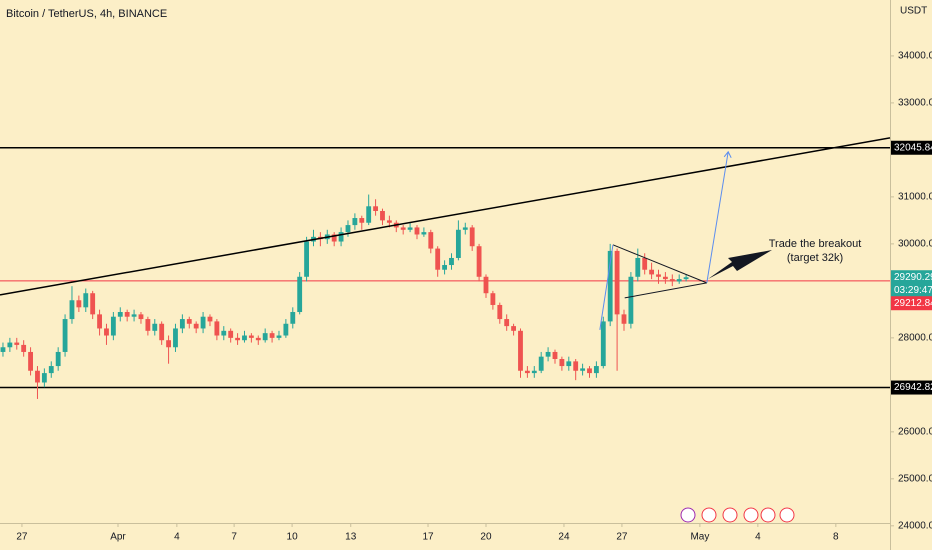  What do you see at coordinates (915, 337) in the screenshot?
I see `y-tick-label: 28000.00` at bounding box center [915, 337].